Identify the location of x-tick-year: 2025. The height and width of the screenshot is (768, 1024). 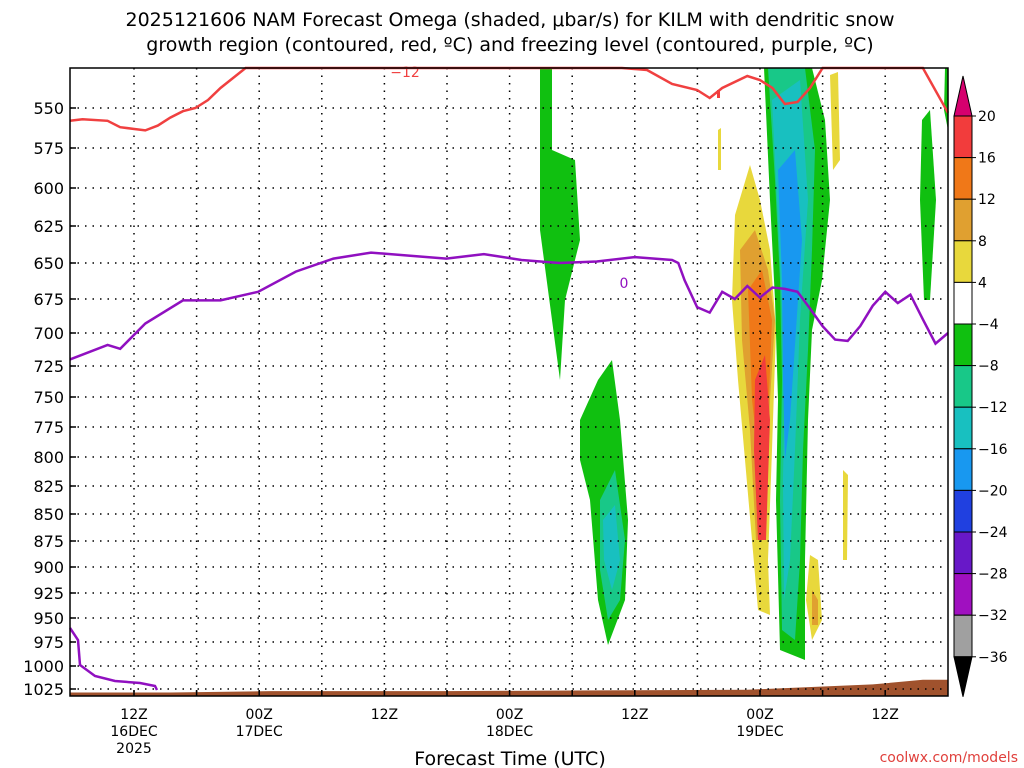
(134, 749).